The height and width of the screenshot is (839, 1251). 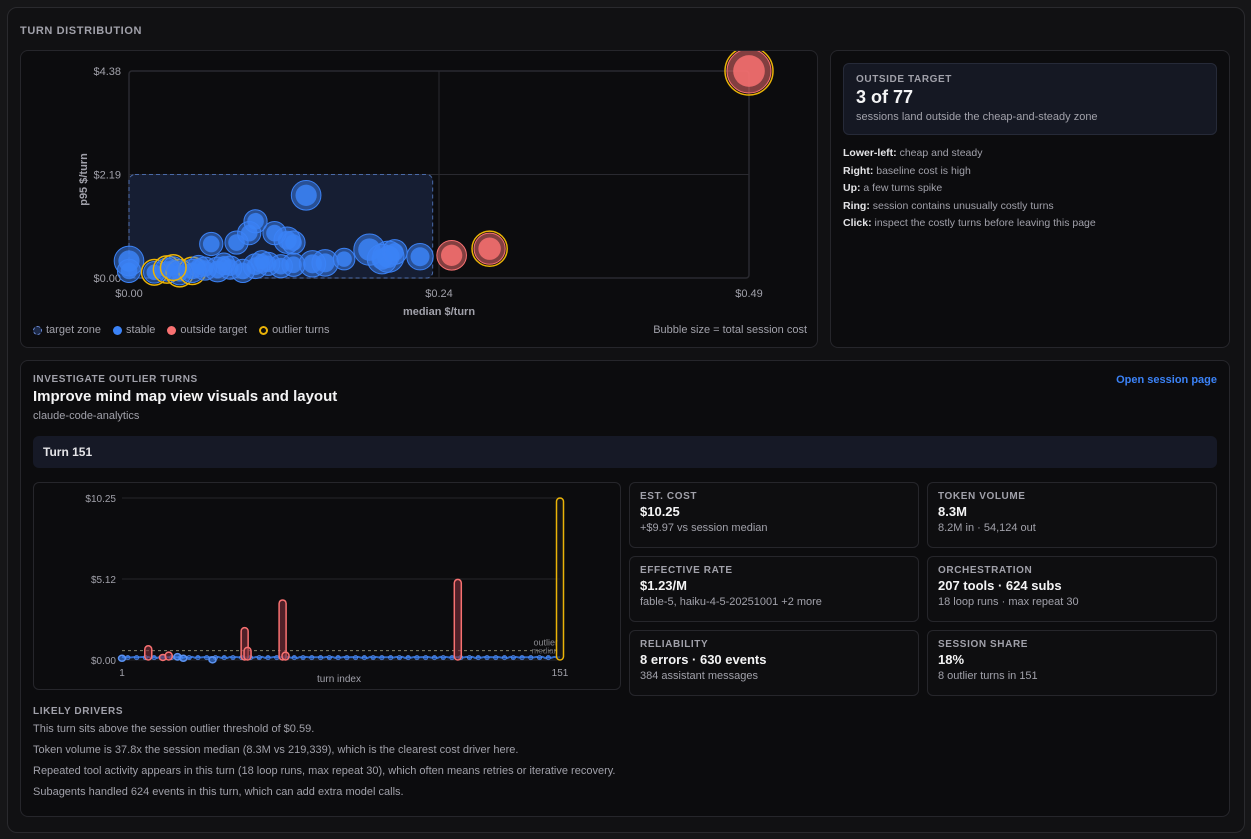 What do you see at coordinates (545, 651) in the screenshot?
I see `median-label: median` at bounding box center [545, 651].